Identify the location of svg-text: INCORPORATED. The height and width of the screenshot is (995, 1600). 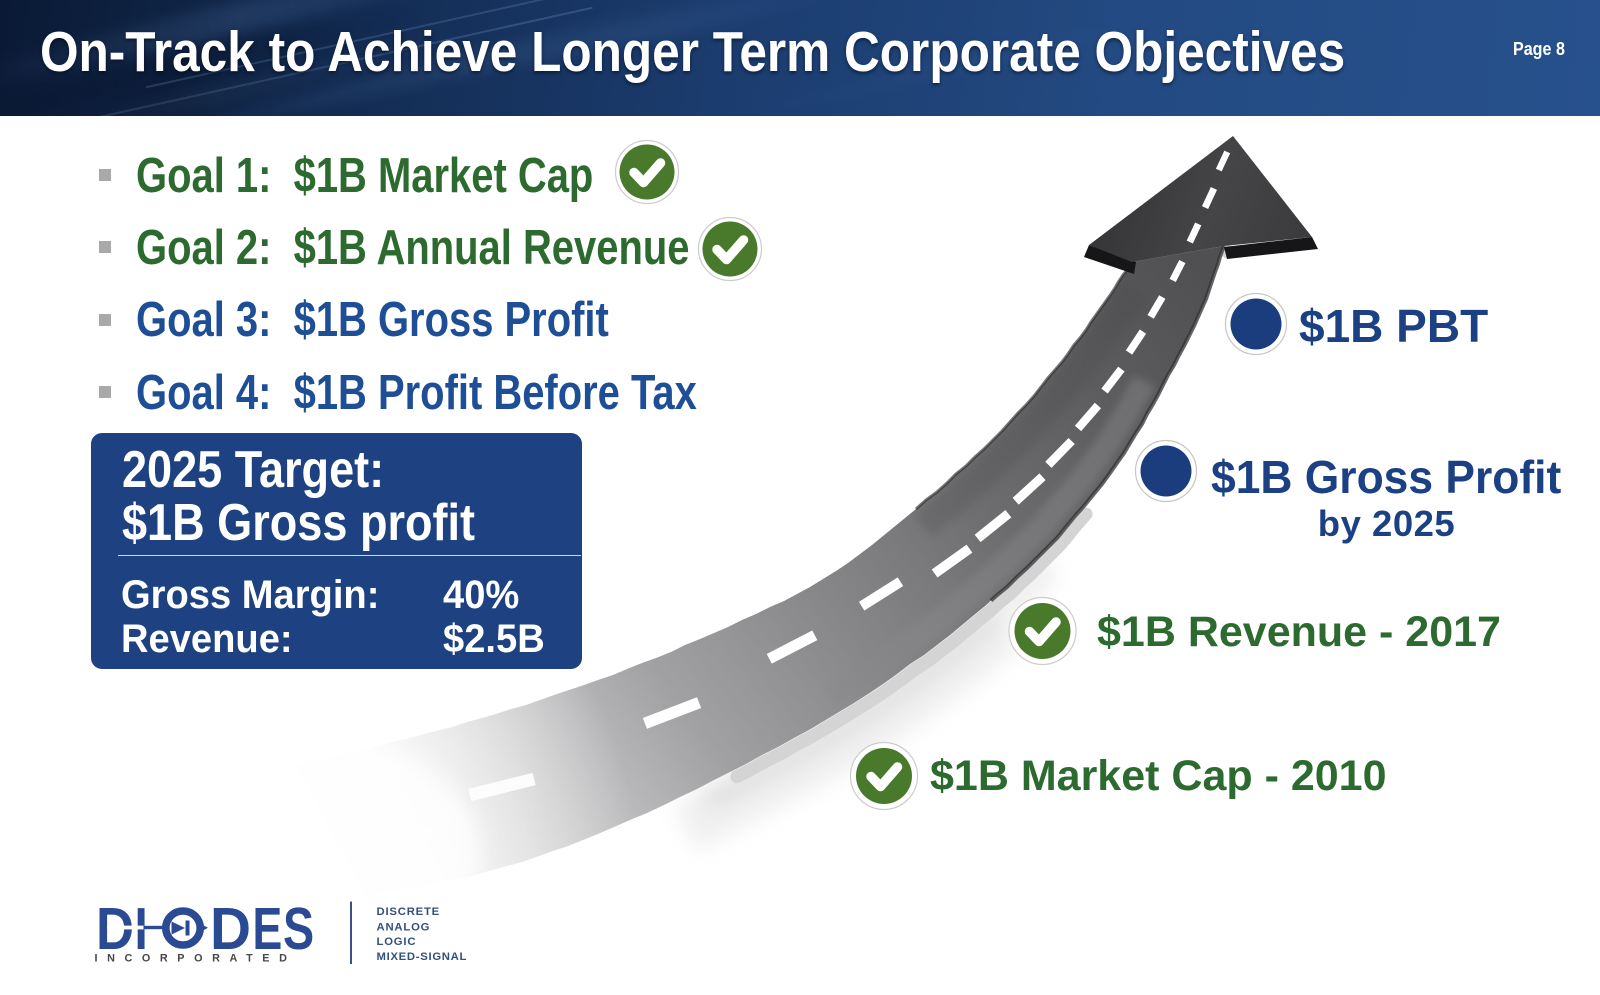
(196, 959).